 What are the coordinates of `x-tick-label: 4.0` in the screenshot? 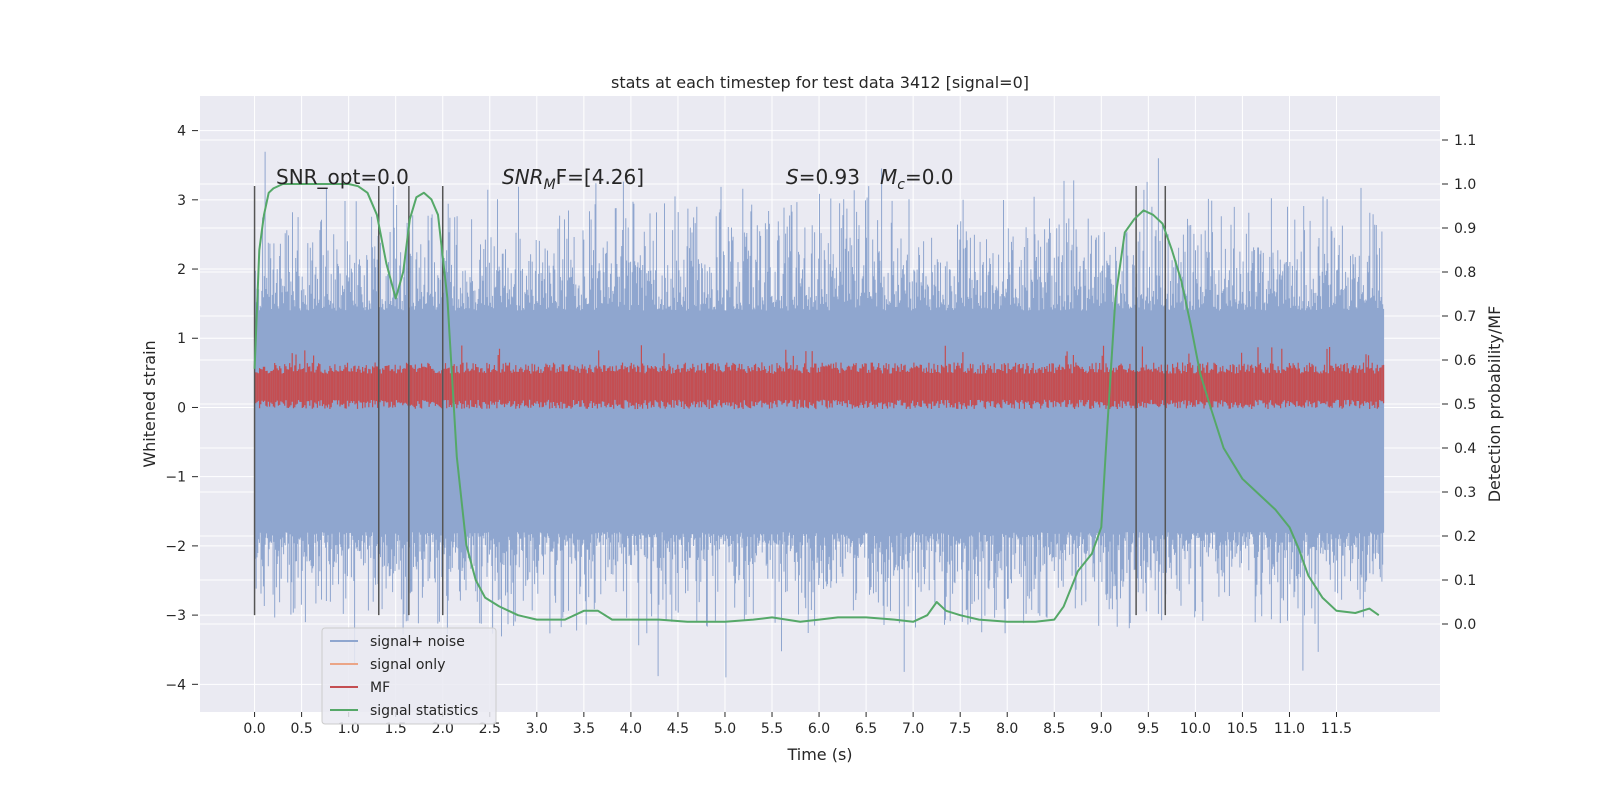 It's located at (631, 729).